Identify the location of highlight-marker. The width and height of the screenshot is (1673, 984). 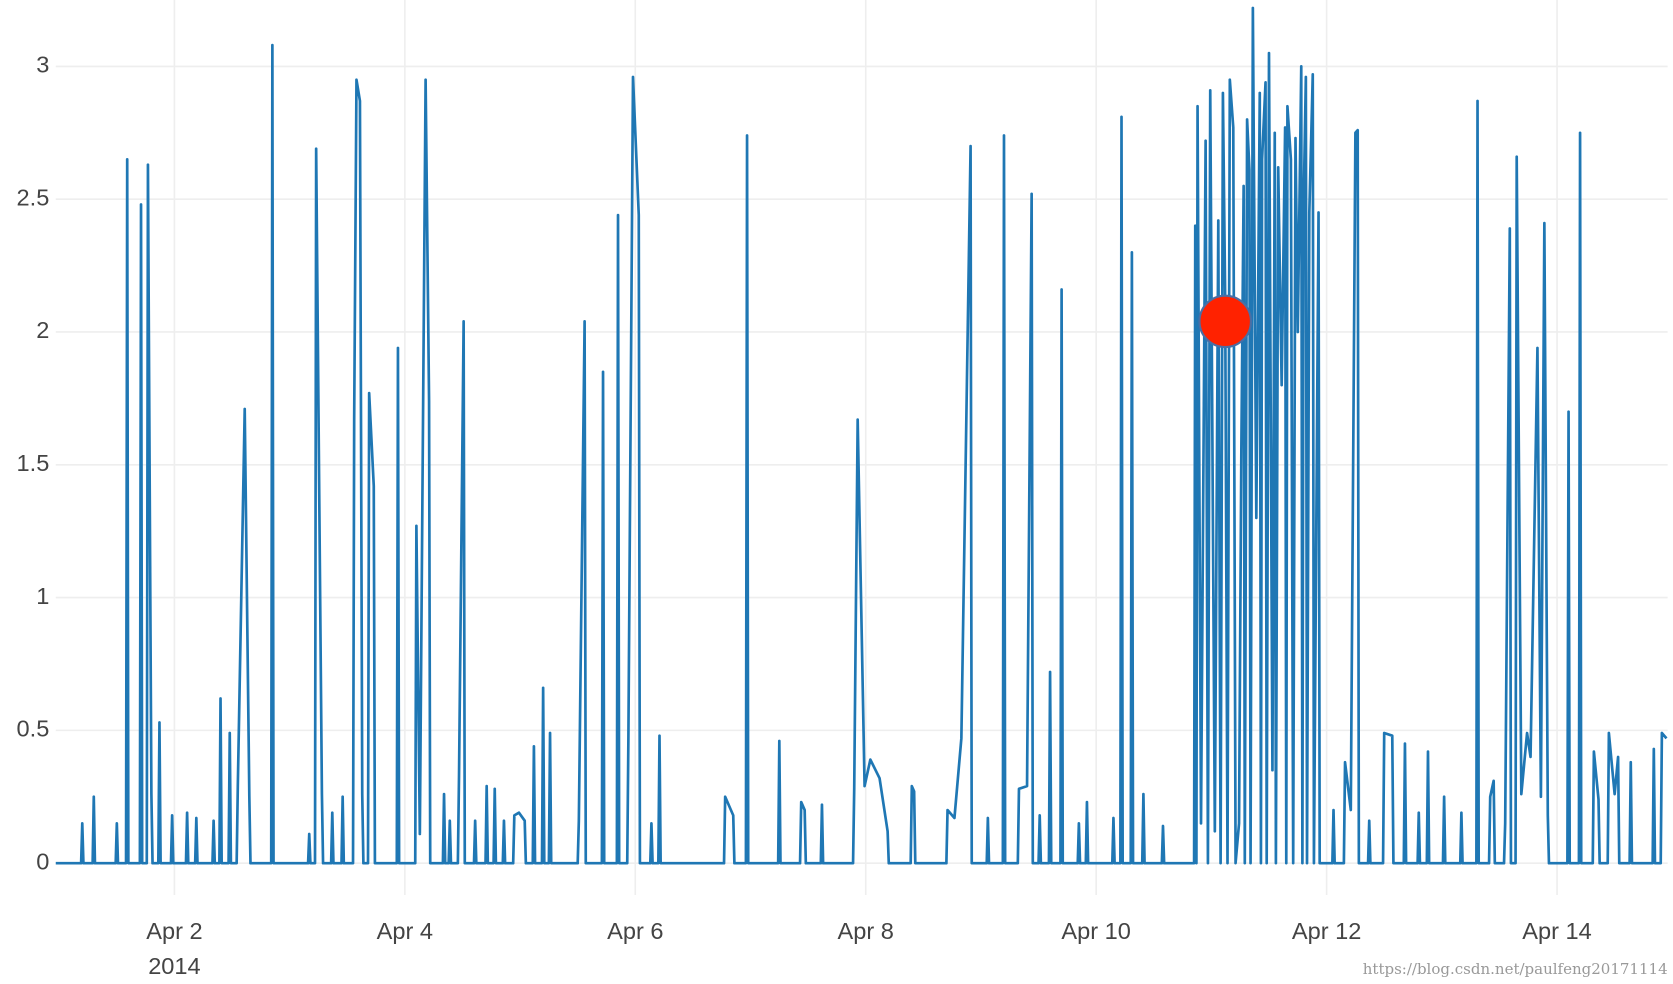
(1225, 321).